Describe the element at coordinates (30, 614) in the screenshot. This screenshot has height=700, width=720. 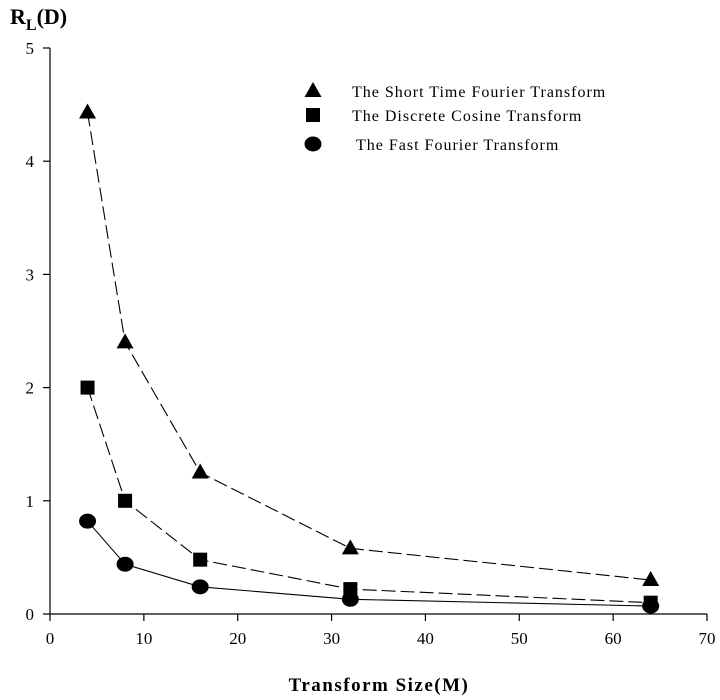
I see `y-tick-label: 0` at that location.